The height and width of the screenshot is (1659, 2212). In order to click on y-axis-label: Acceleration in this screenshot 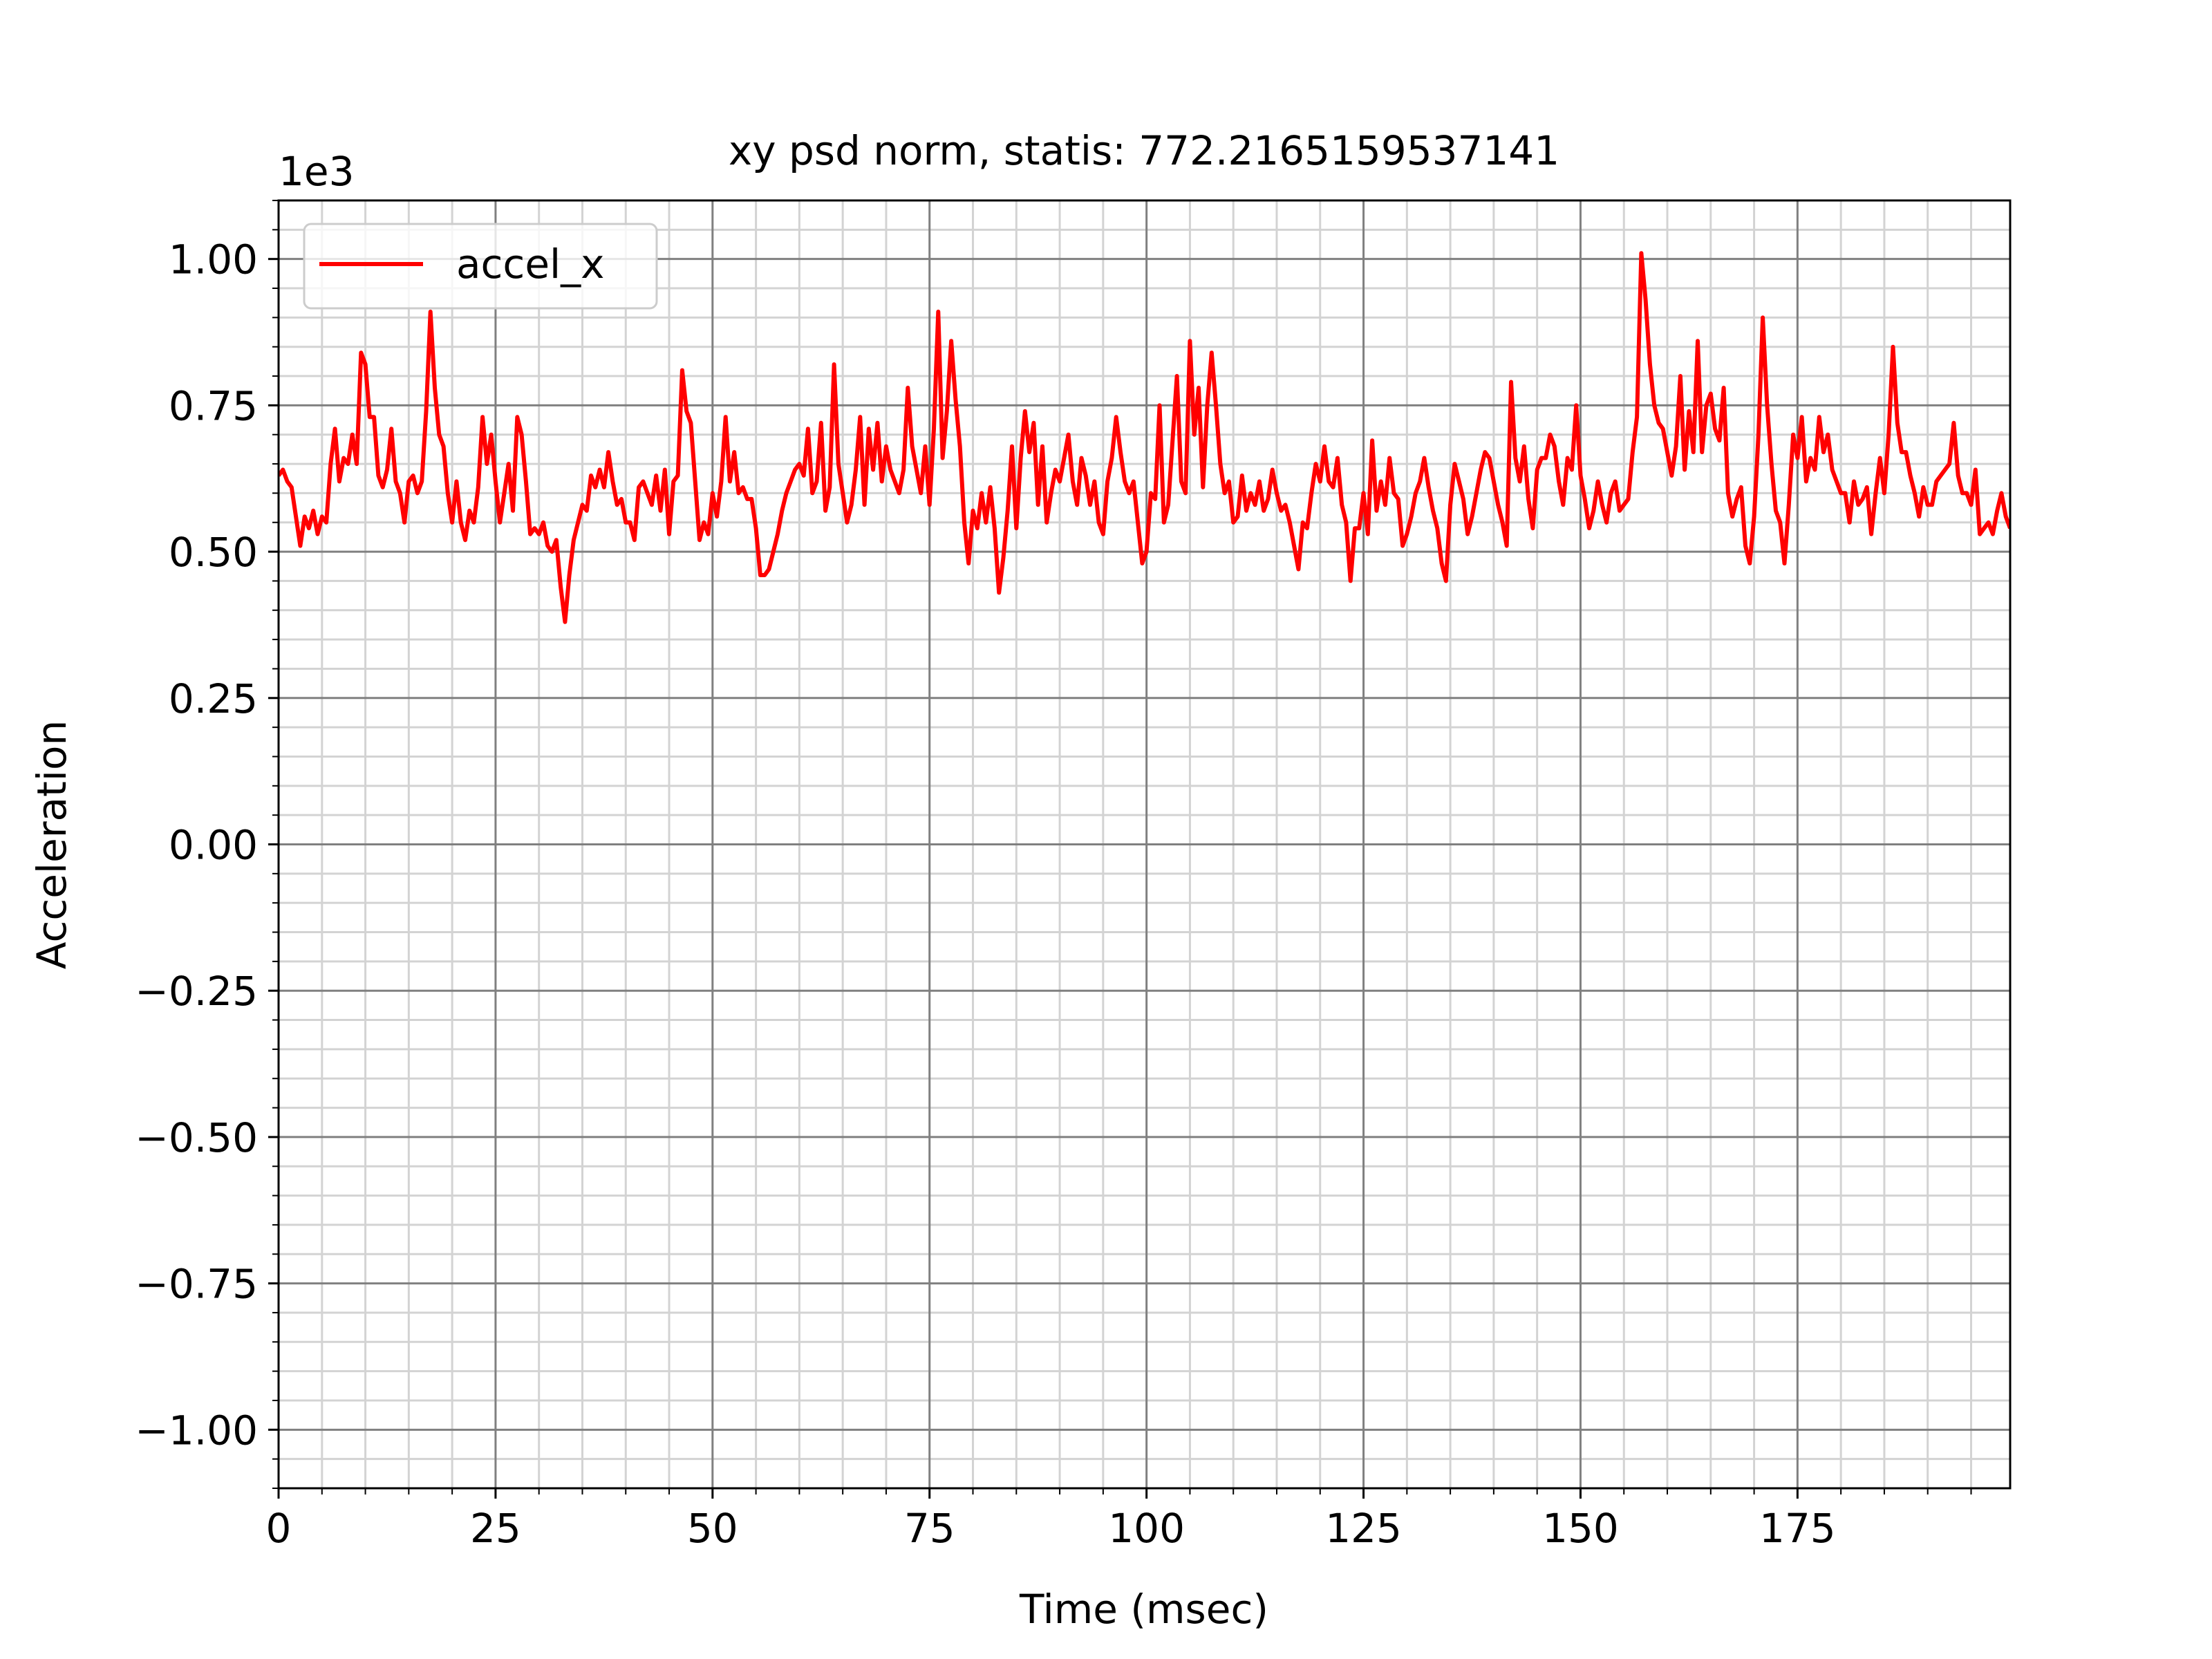, I will do `click(51, 845)`.